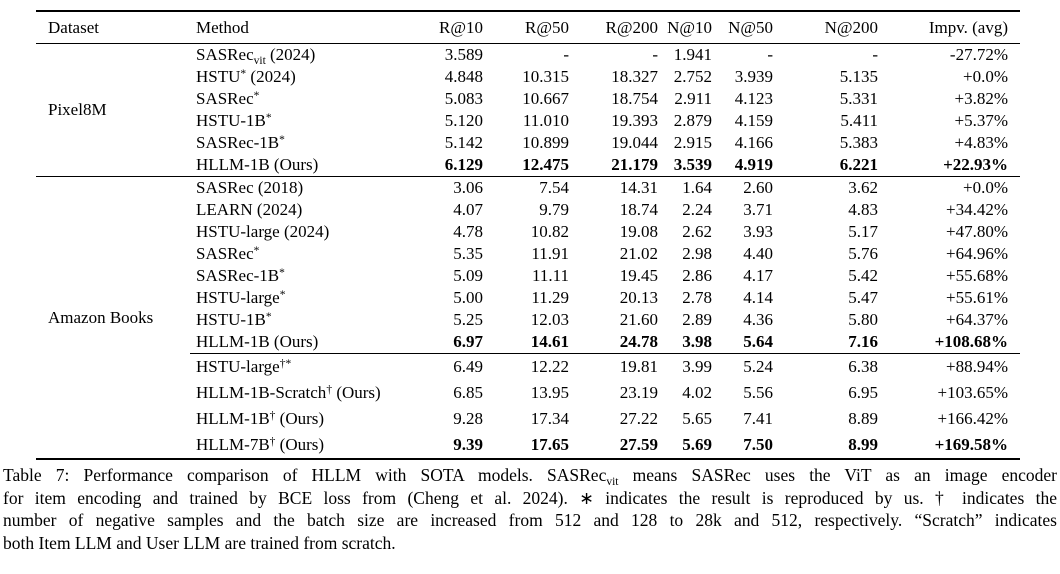 Image resolution: width=1060 pixels, height=574 pixels. What do you see at coordinates (951, 366) in the screenshot?
I see `value-cell: +88.94%` at bounding box center [951, 366].